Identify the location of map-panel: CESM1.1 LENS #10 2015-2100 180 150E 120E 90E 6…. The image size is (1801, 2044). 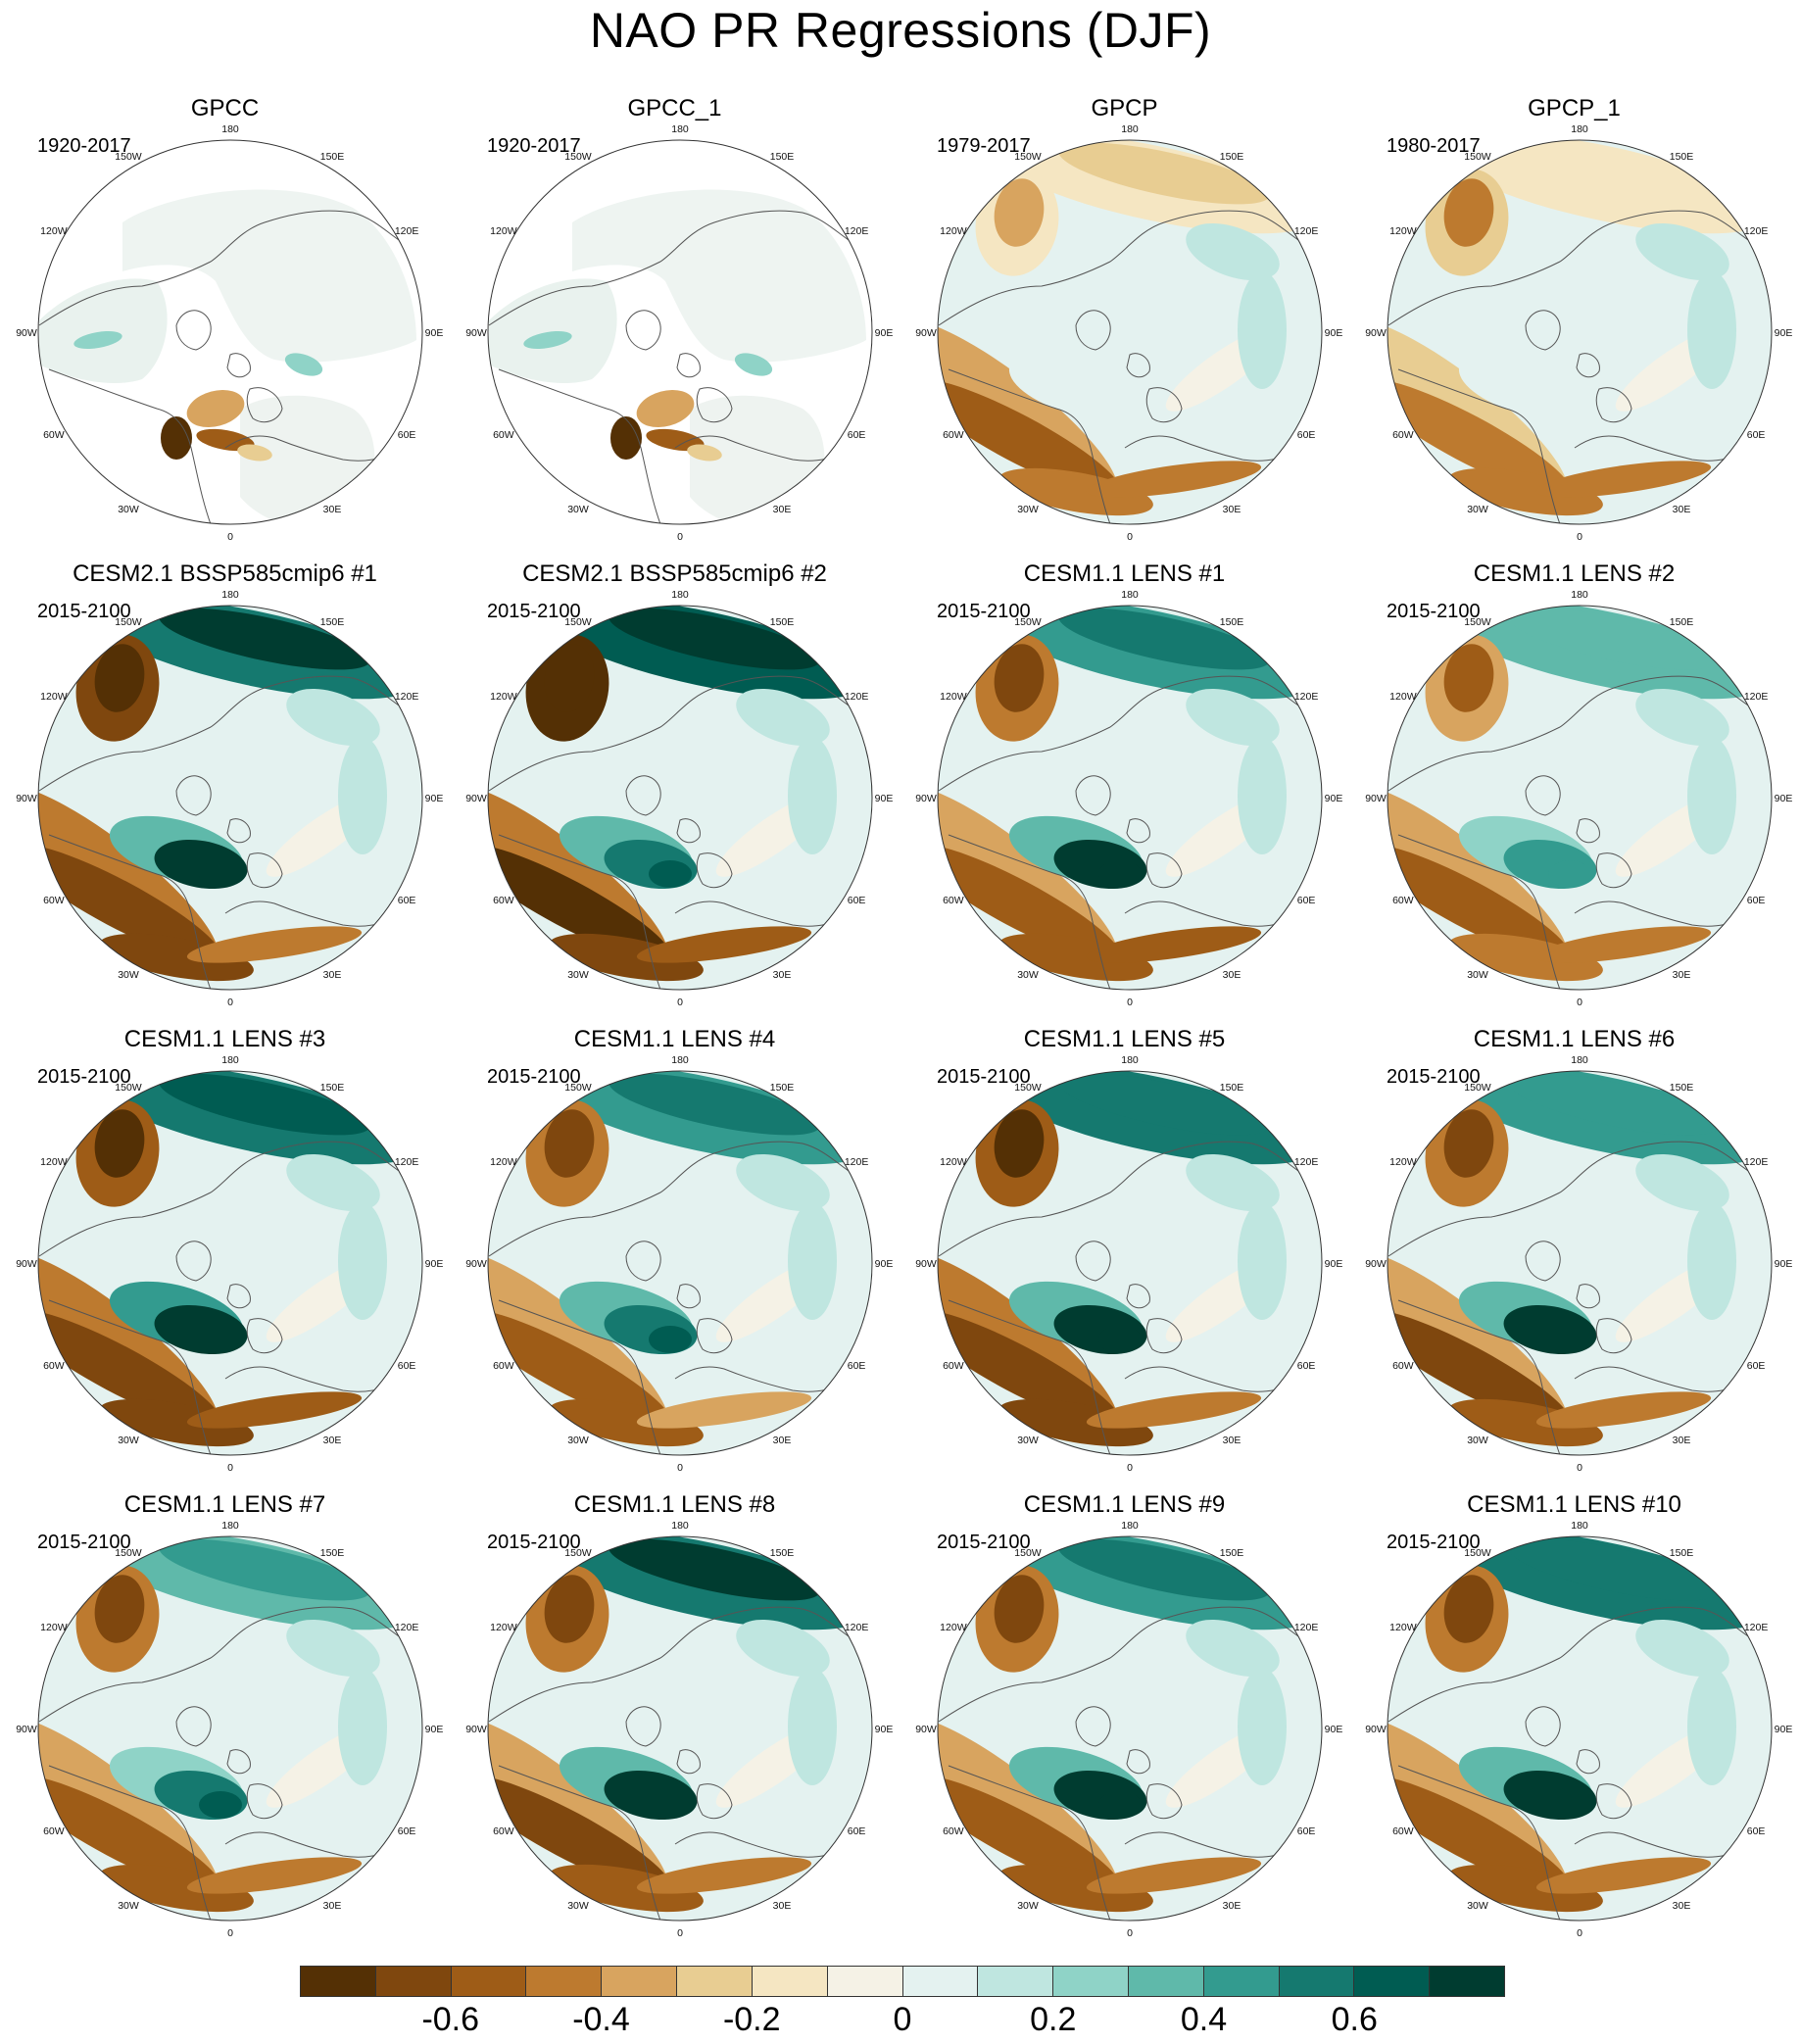
(1574, 1722).